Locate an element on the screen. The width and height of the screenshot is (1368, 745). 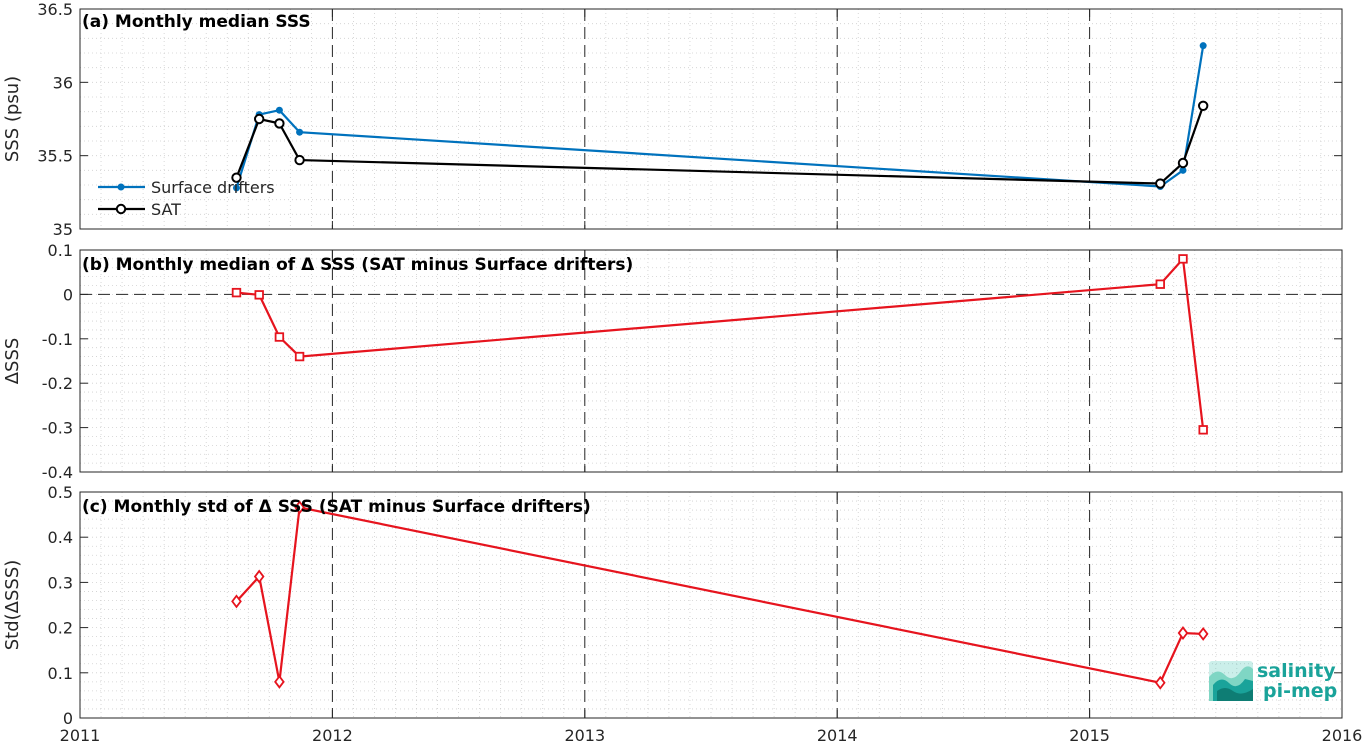
legend: Surface drifters SAT is located at coordinates (186, 198).